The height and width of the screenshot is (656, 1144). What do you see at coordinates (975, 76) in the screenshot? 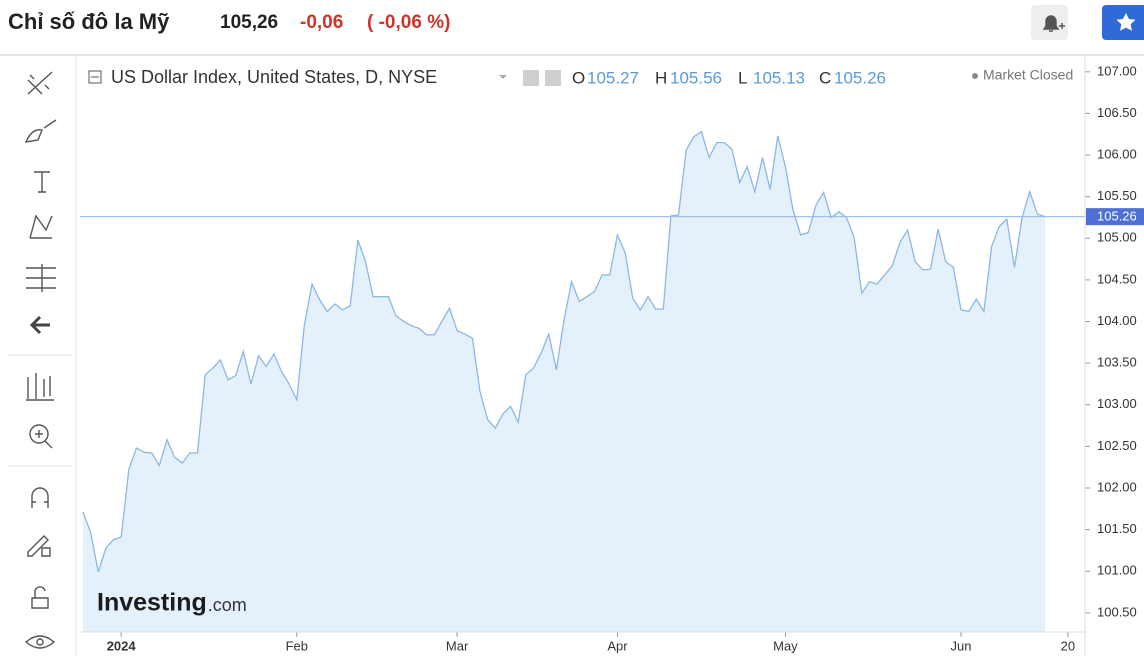
I see `status-dot` at bounding box center [975, 76].